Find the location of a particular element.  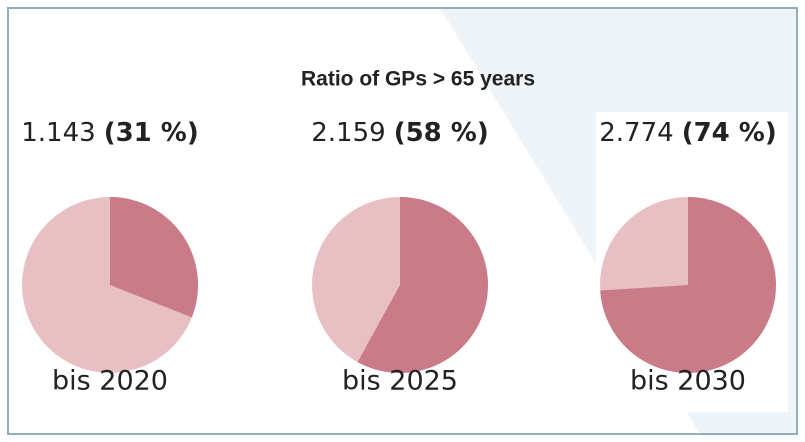

percent-label: (74 %) is located at coordinates (729, 133).